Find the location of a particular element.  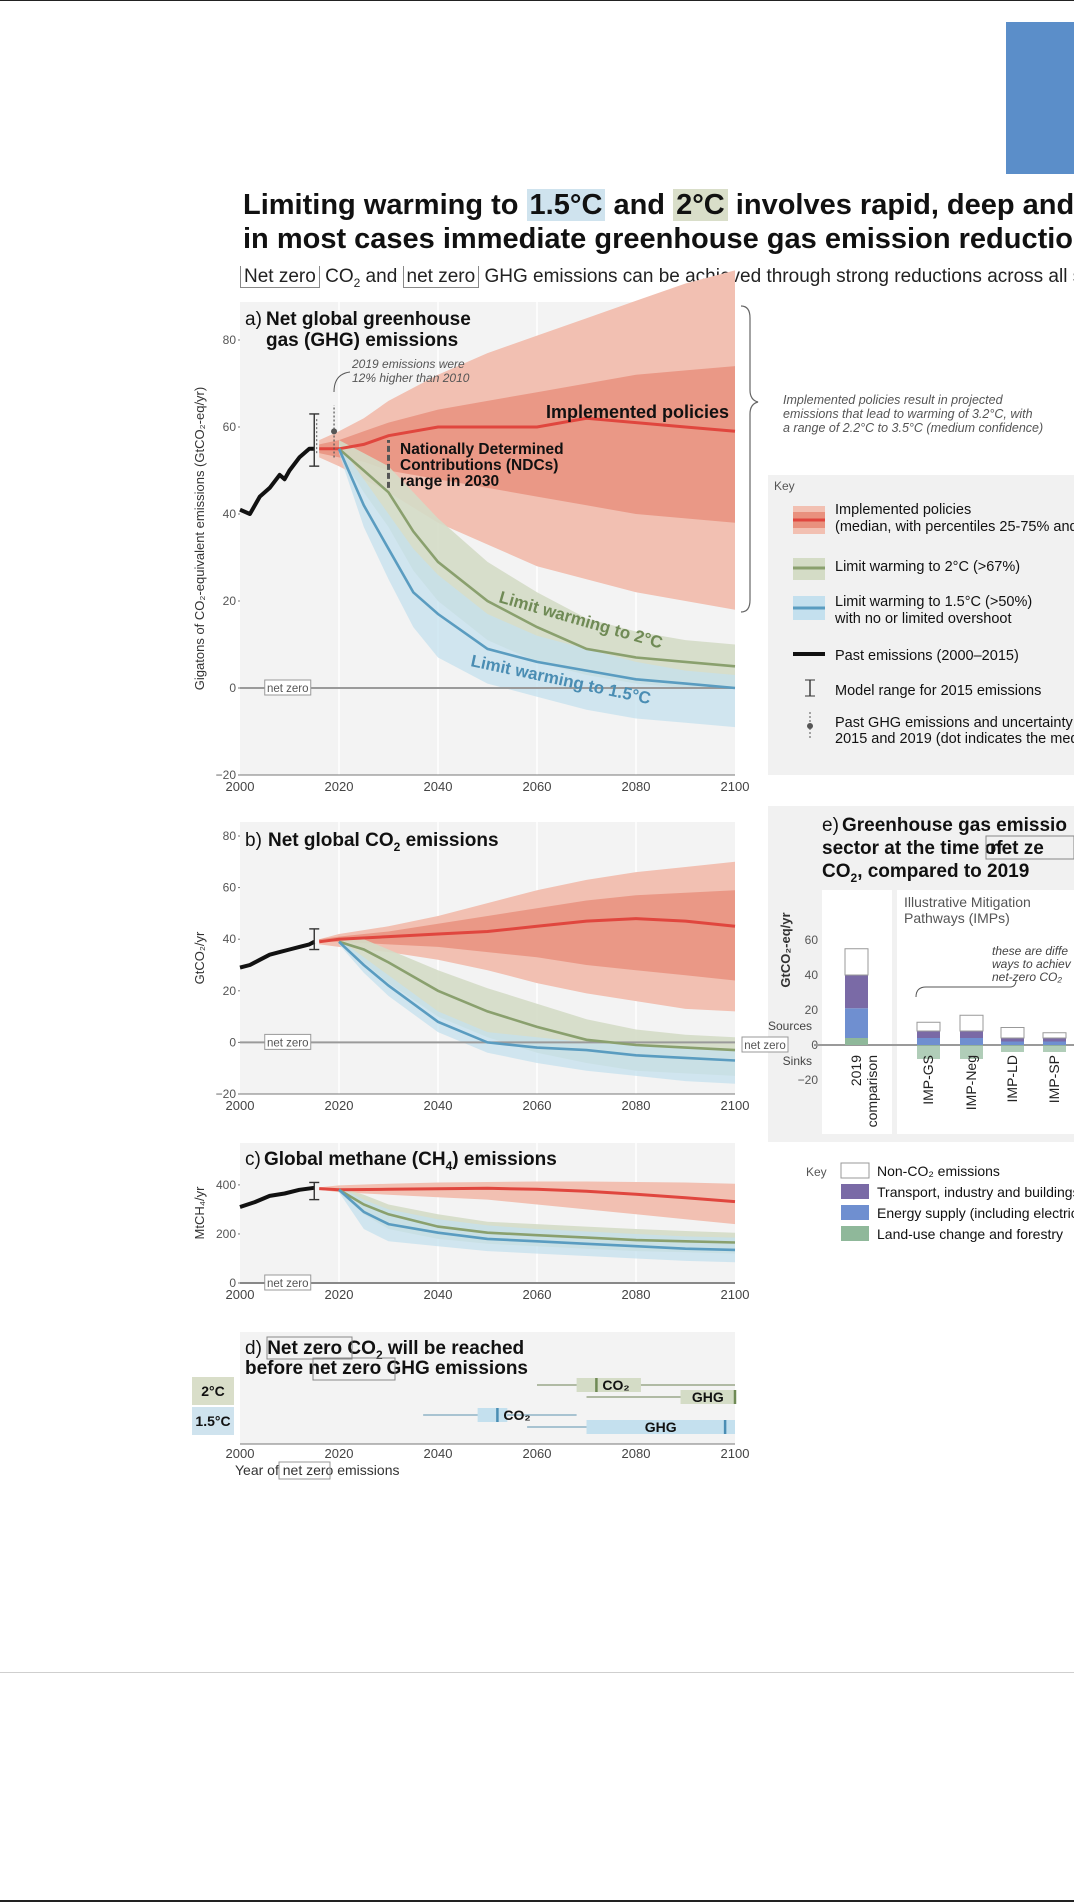

x-tick-label: 2000 is located at coordinates (240, 1105).